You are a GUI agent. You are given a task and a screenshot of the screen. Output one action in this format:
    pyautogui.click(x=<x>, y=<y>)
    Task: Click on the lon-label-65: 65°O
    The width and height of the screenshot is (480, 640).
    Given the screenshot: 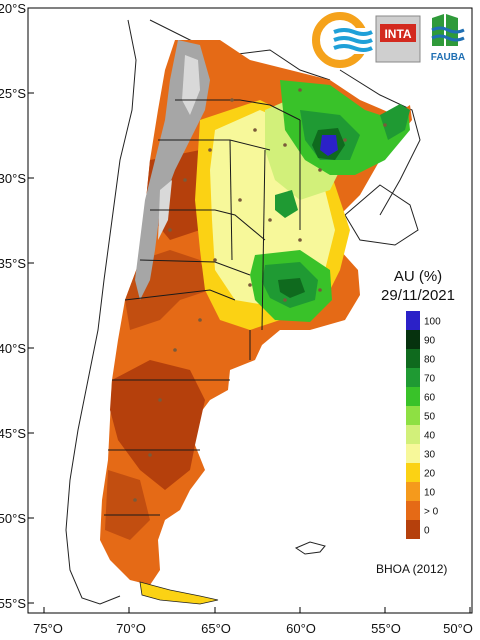 What is the action you would take?
    pyautogui.click(x=216, y=628)
    